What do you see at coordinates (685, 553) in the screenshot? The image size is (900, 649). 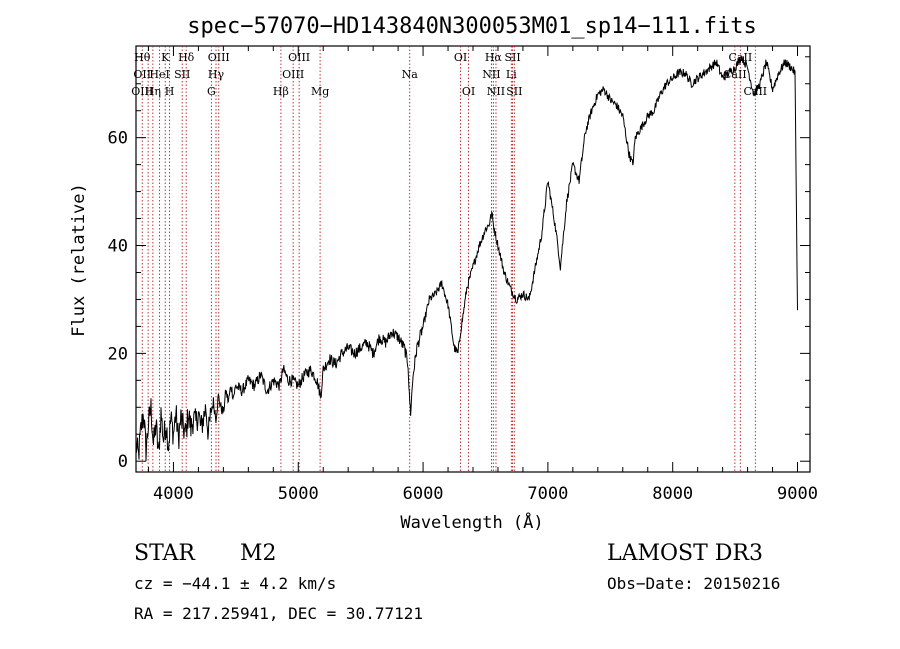 I see `survey-name: LAMOST DR3` at bounding box center [685, 553].